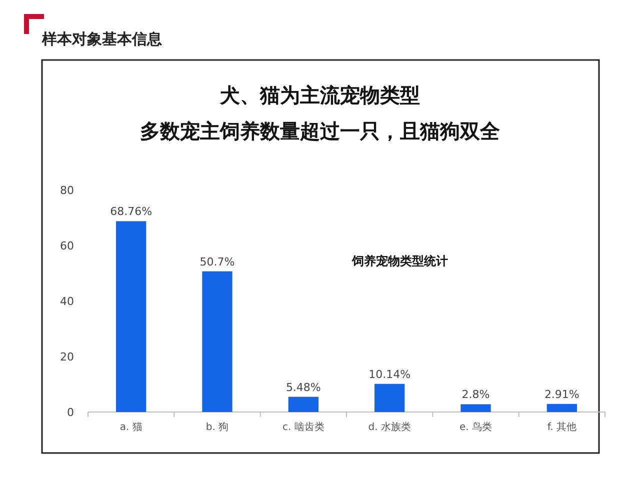  What do you see at coordinates (131, 427) in the screenshot?
I see `x-tick-label: a. 猫` at bounding box center [131, 427].